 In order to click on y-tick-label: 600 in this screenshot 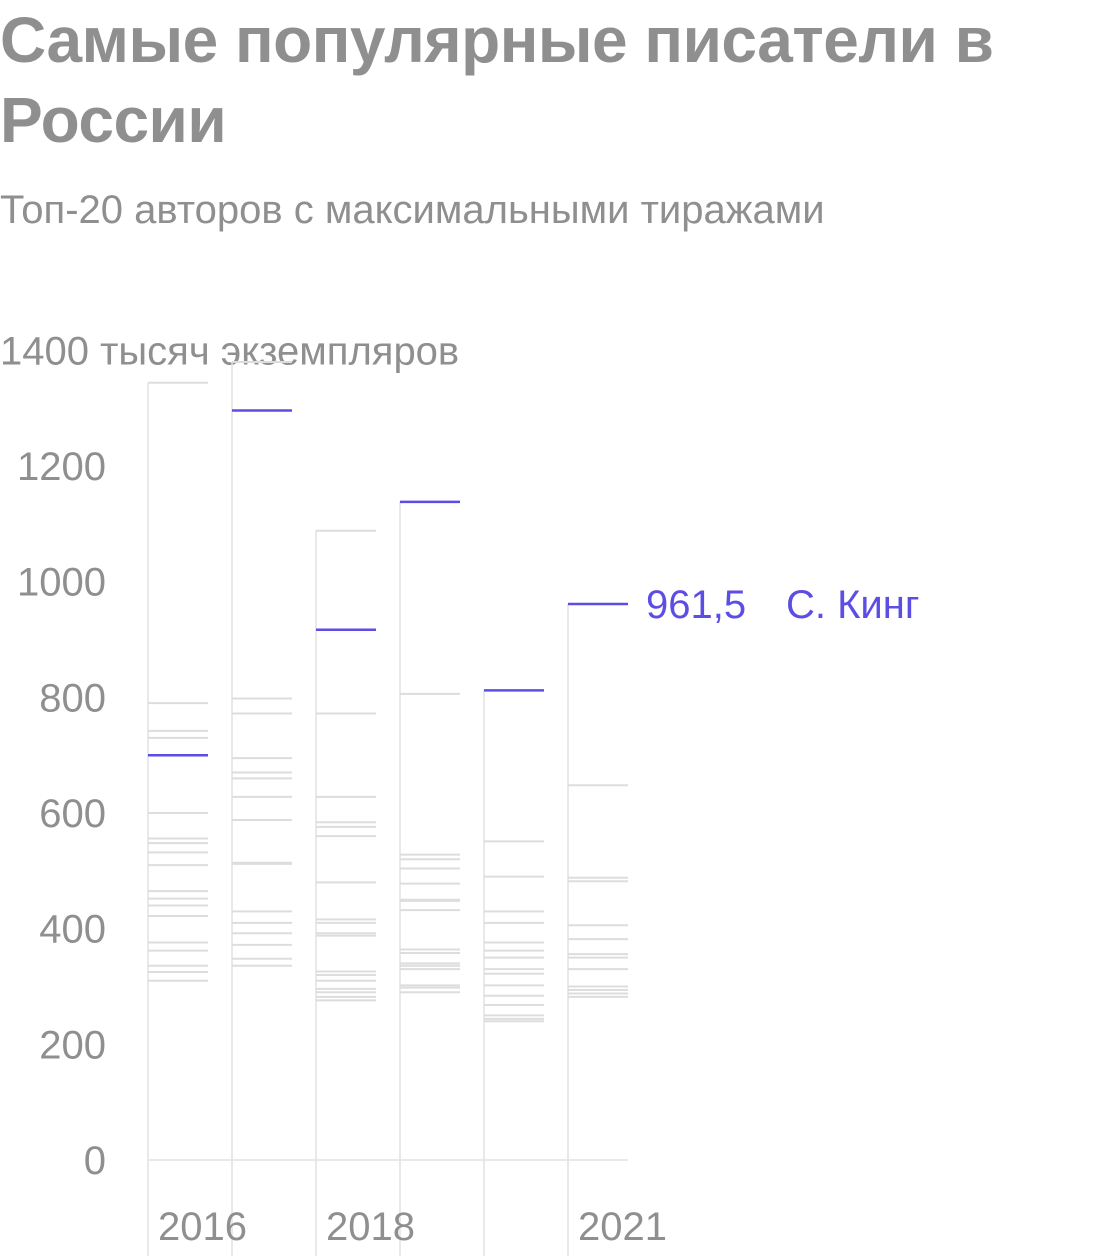, I will do `click(72, 814)`.